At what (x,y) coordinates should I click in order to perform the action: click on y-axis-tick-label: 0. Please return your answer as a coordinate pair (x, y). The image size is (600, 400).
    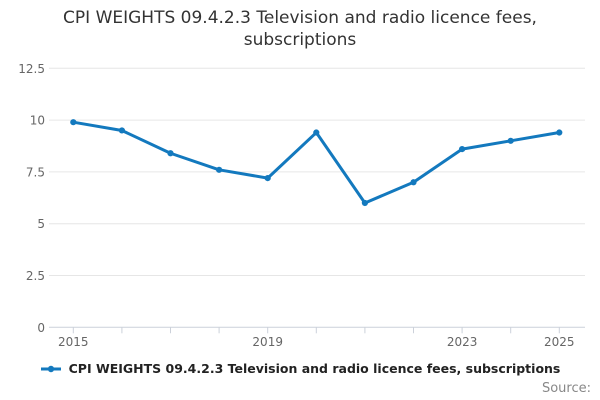
    Looking at the image, I should click on (41, 328).